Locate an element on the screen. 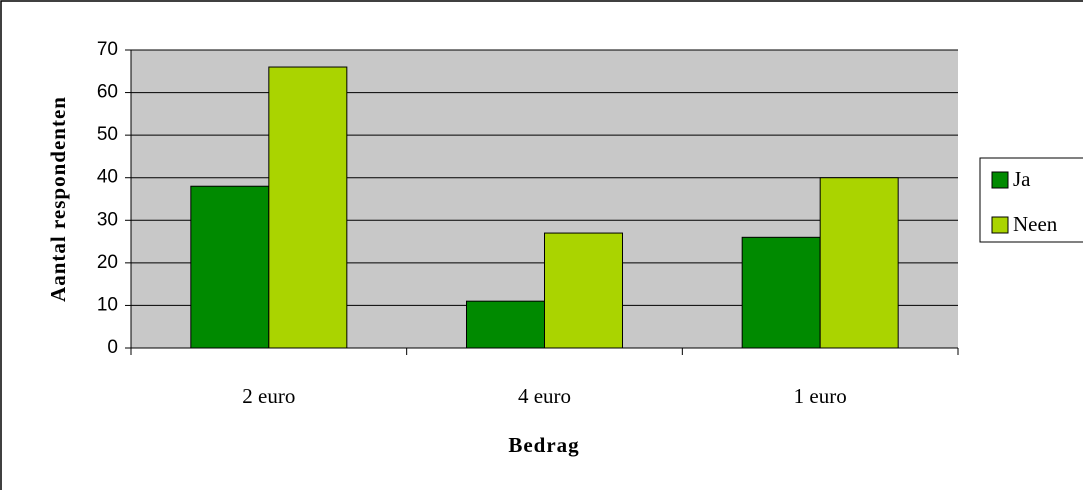 Image resolution: width=1083 pixels, height=490 pixels. y-tick-label: 70 is located at coordinates (107, 49).